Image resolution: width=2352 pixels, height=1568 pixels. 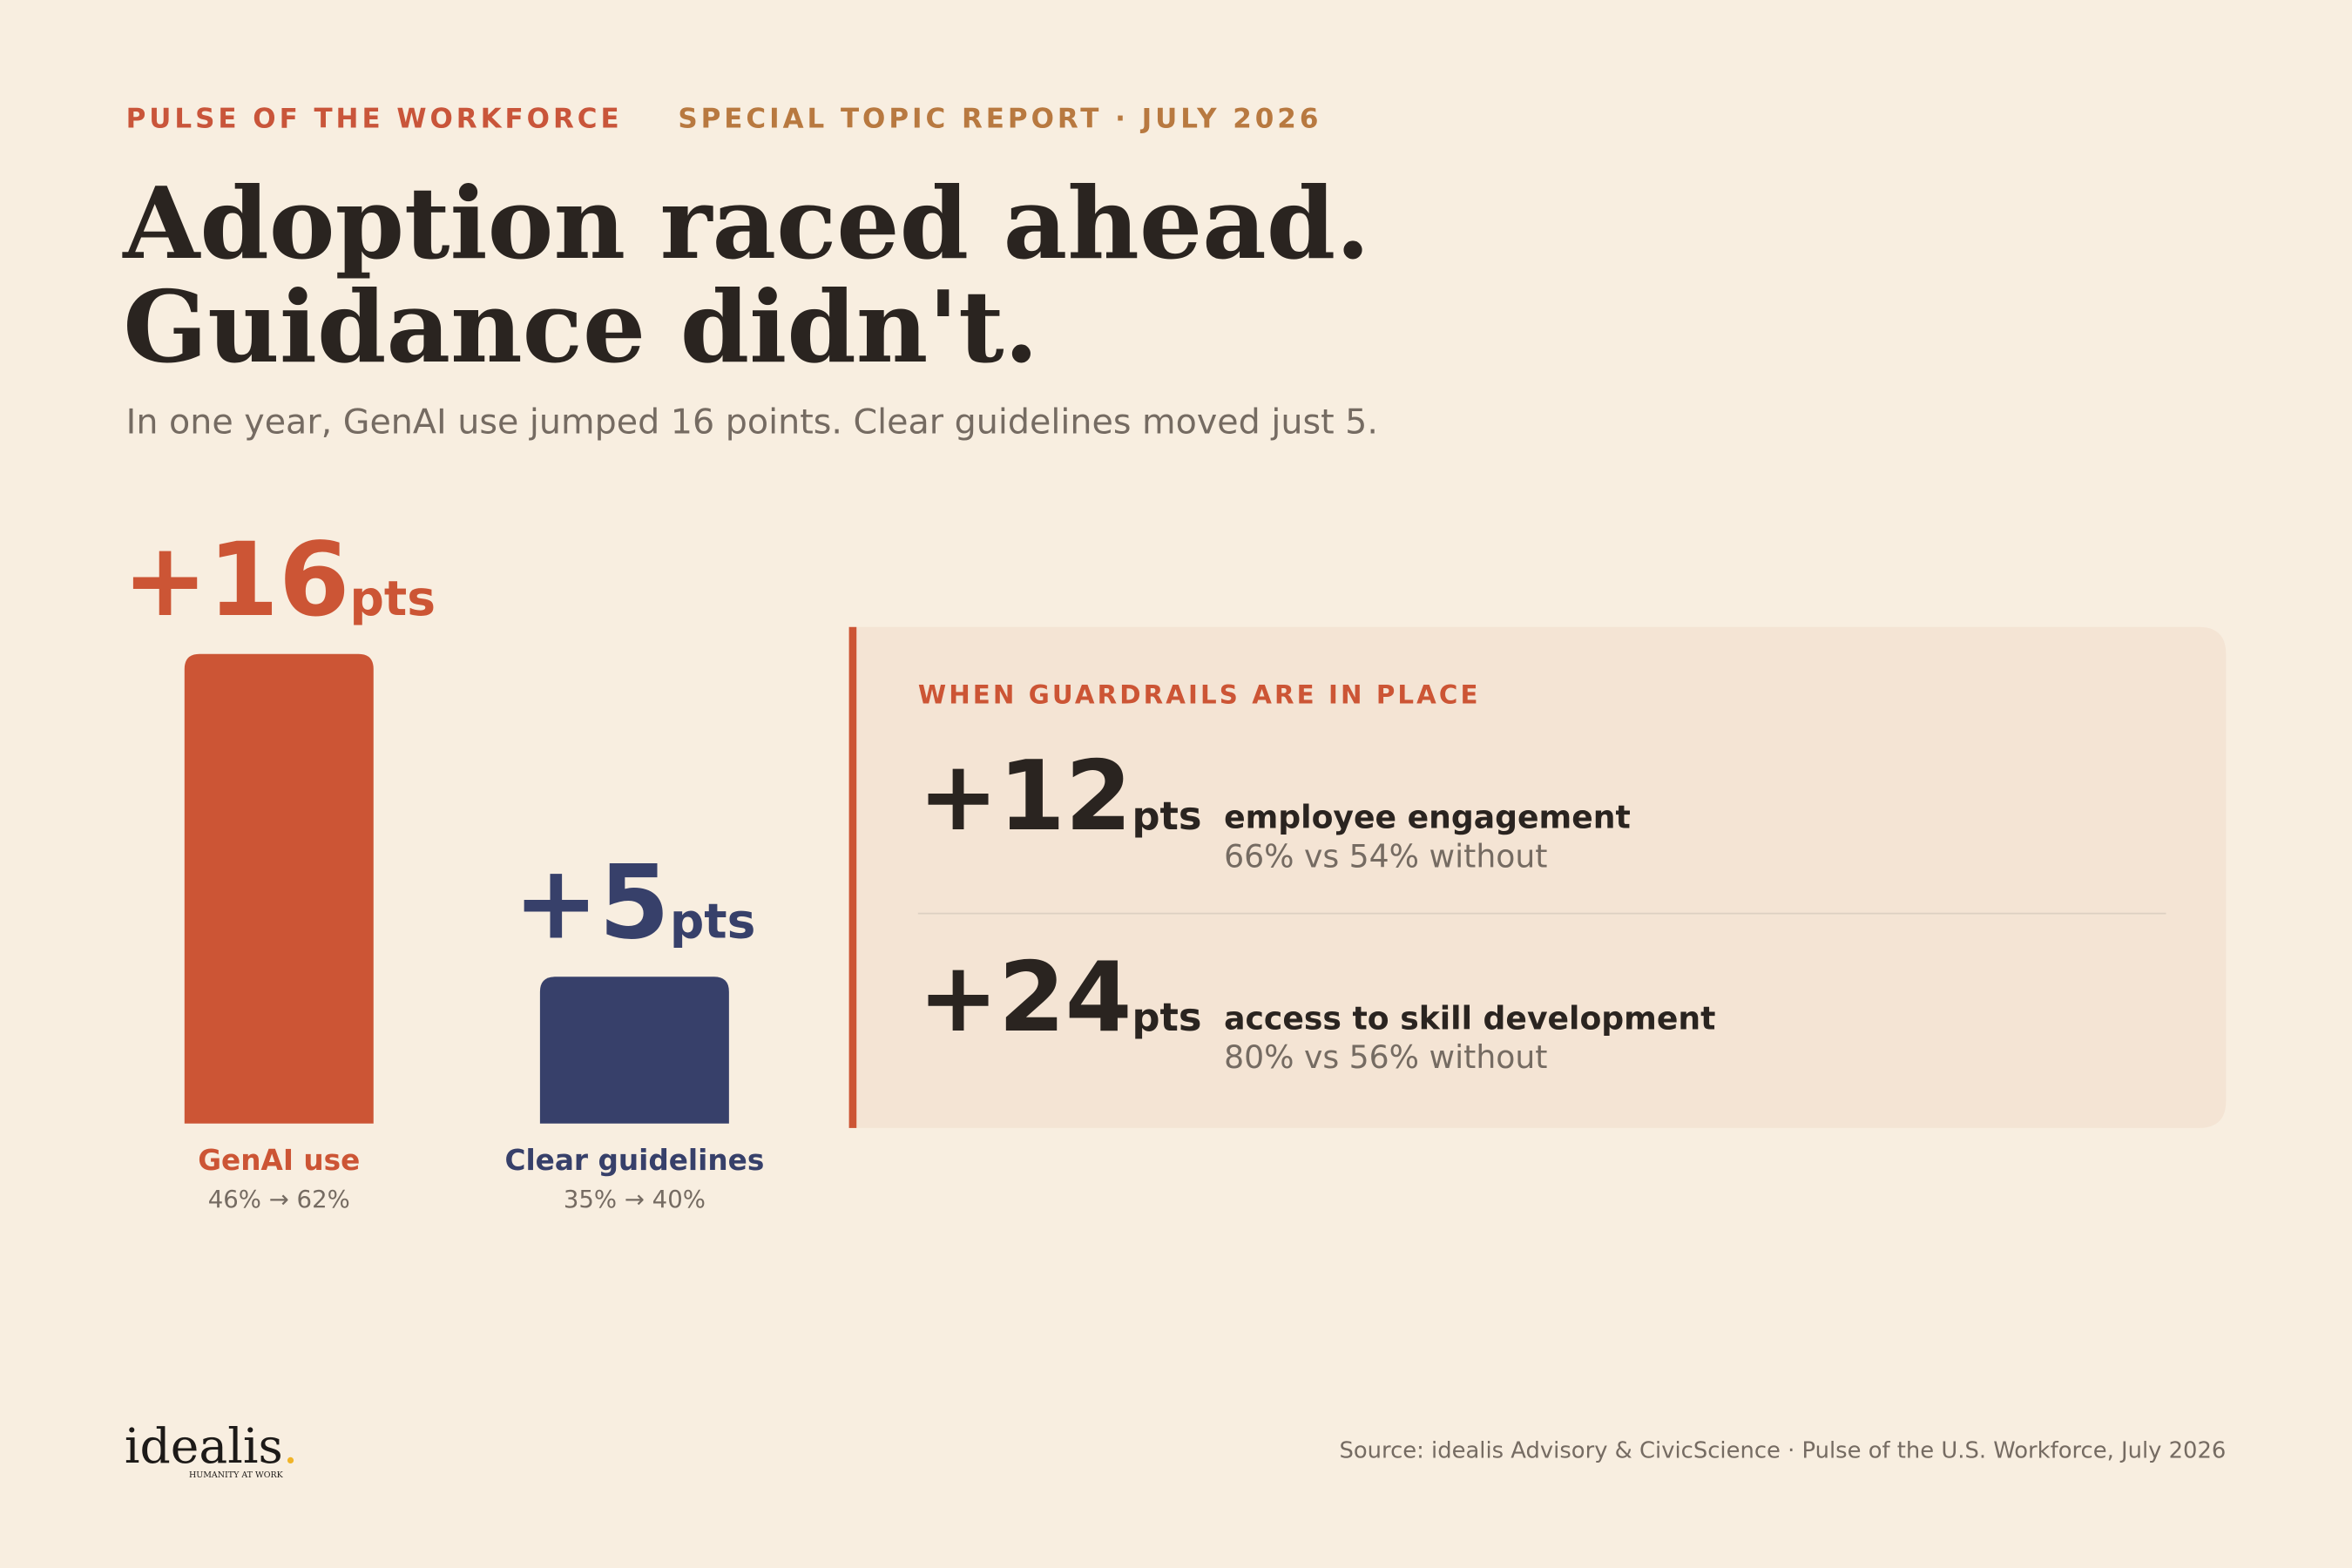 What do you see at coordinates (580, 326) in the screenshot?
I see `title-line: Guidance didn't.` at bounding box center [580, 326].